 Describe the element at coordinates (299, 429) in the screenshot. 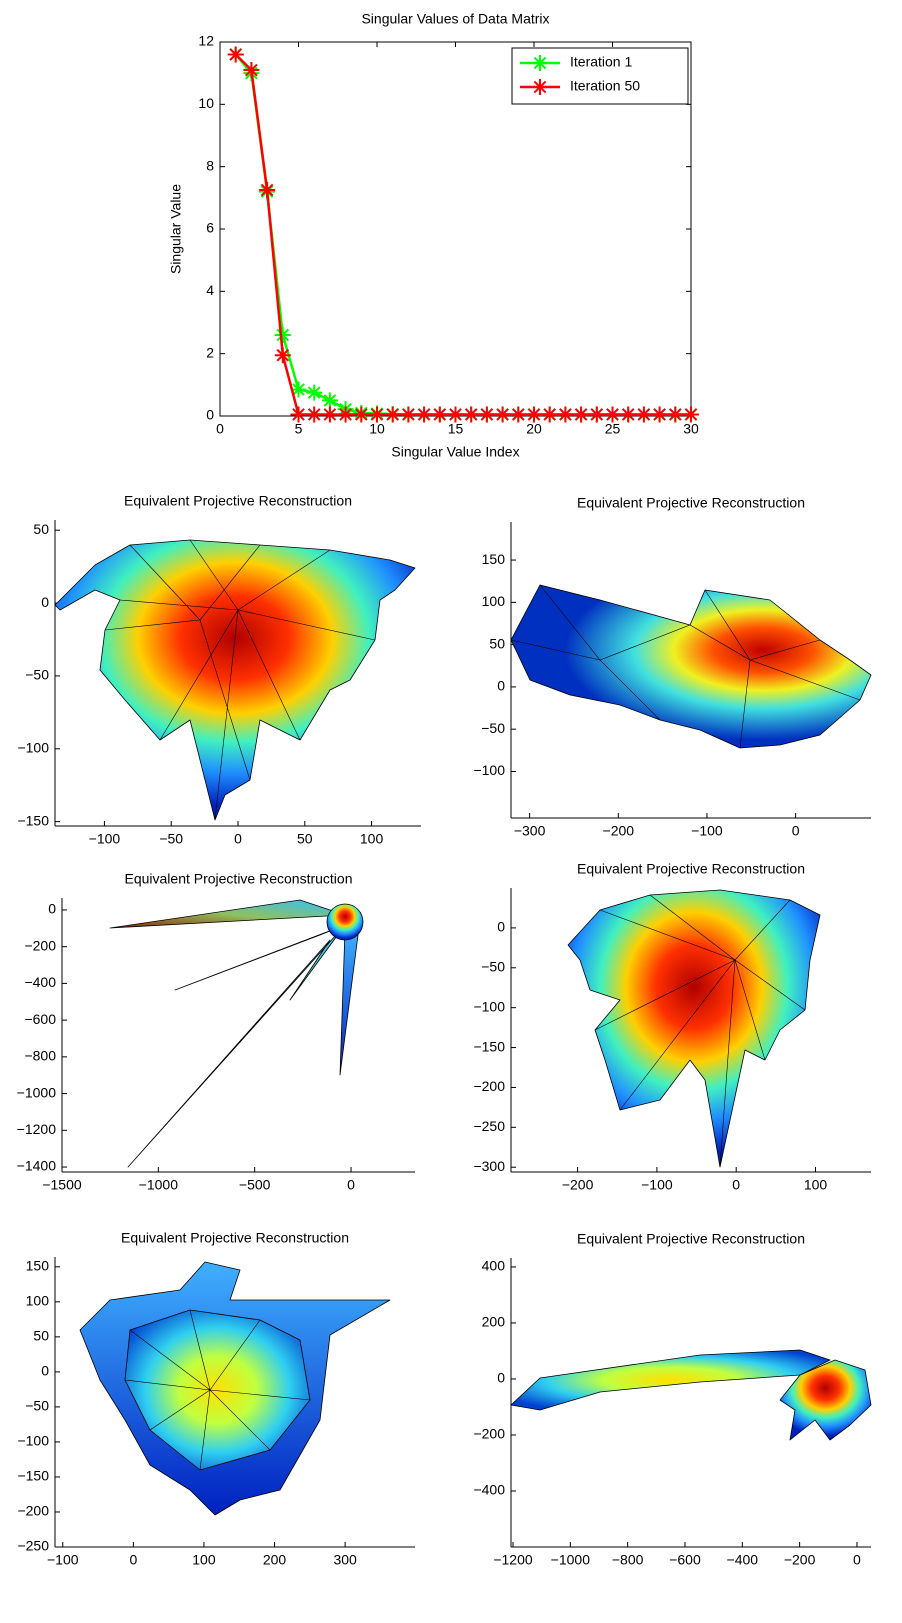

I see `x-tick-label: 5` at that location.